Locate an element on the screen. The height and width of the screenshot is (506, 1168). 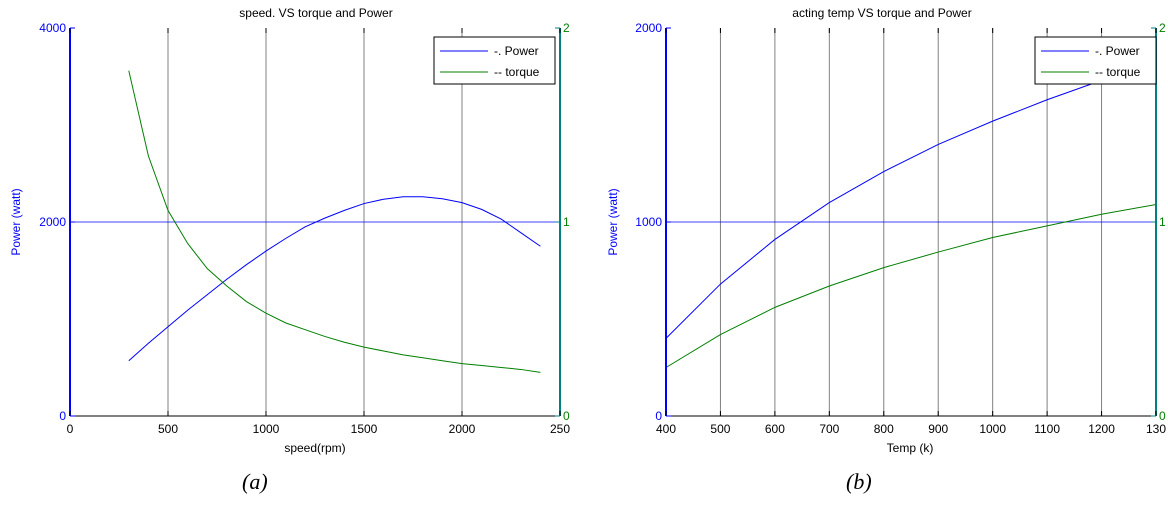
chart-b-series-torque-line is located at coordinates (911, 286).